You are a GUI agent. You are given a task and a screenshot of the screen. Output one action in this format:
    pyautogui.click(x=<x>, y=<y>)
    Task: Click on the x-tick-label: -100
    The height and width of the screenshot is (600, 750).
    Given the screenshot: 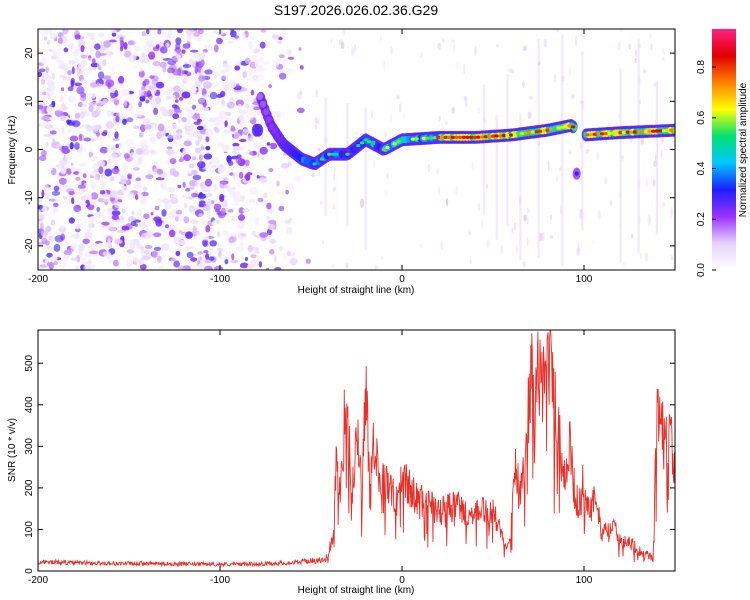 What is the action you would take?
    pyautogui.click(x=220, y=580)
    